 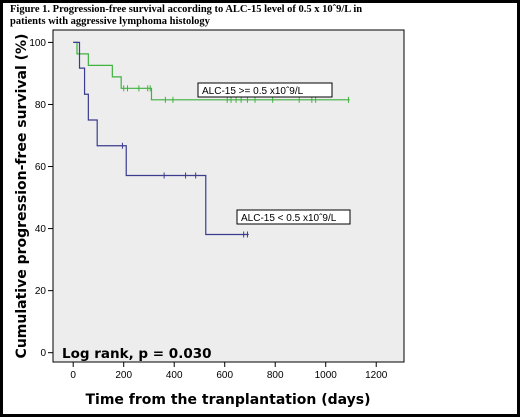 I want to click on y-tick-label: 40, so click(x=41, y=229).